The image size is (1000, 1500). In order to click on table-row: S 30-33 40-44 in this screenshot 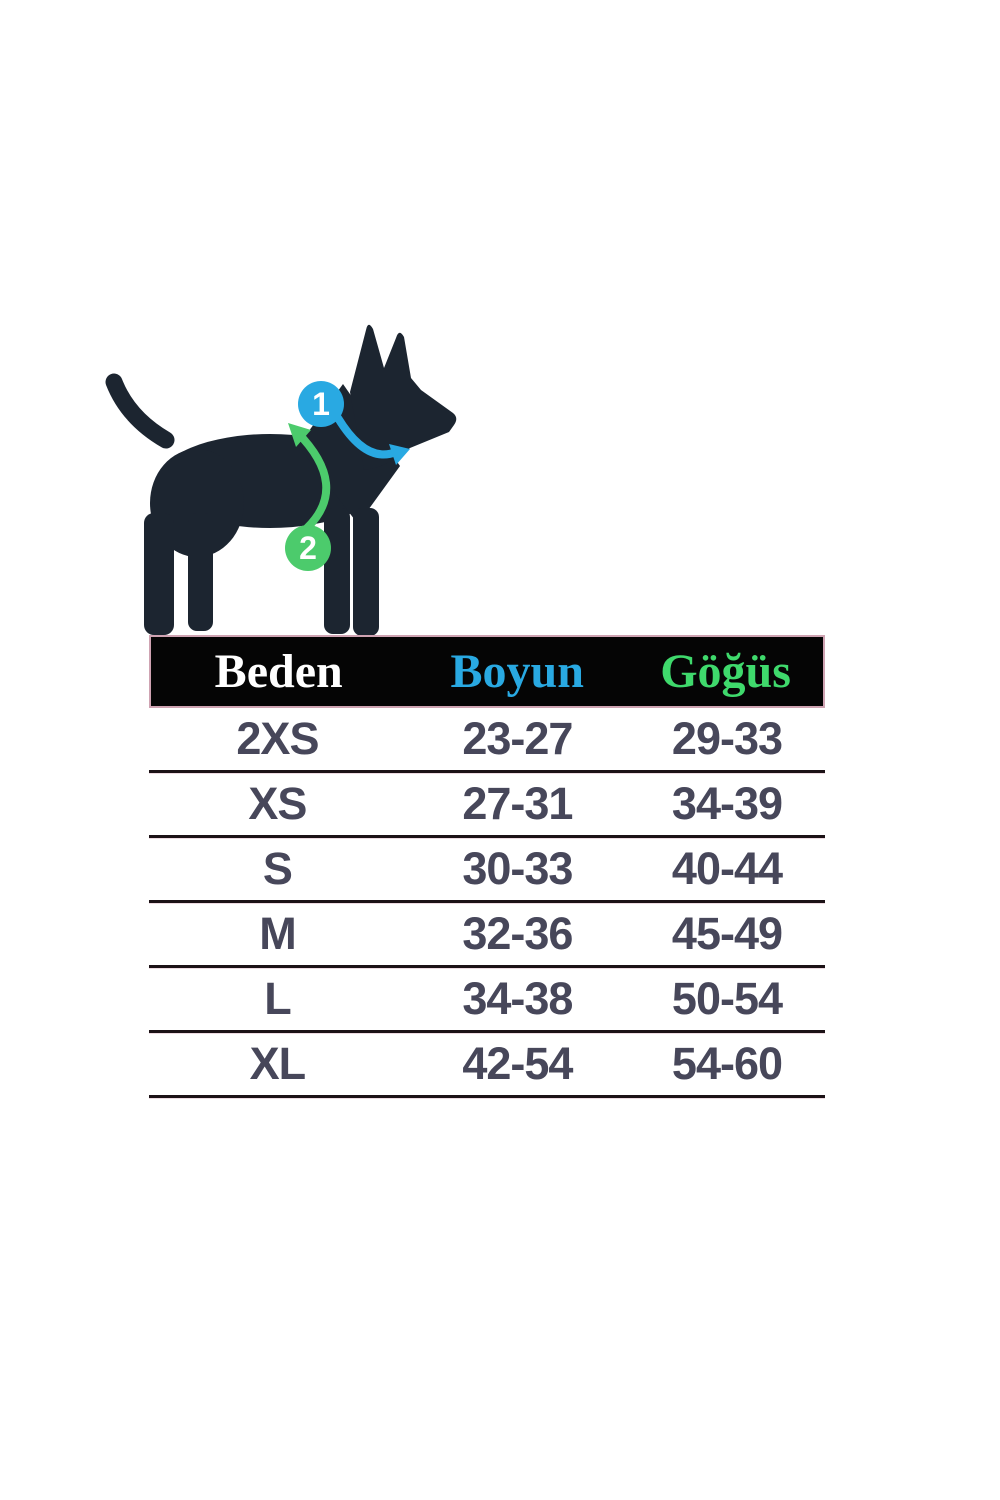, I will do `click(487, 870)`.